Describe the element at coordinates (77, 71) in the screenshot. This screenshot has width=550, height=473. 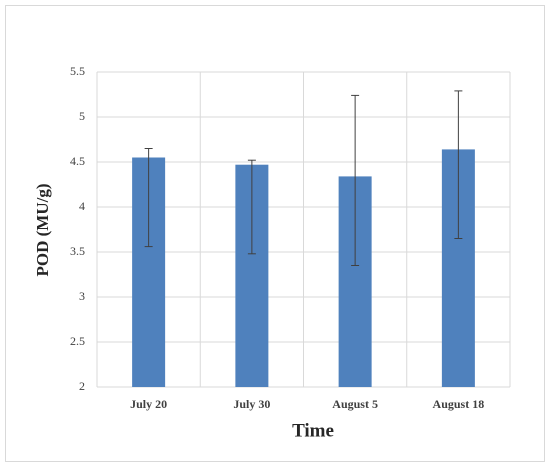
I see `y-tick-label: 5.5` at that location.